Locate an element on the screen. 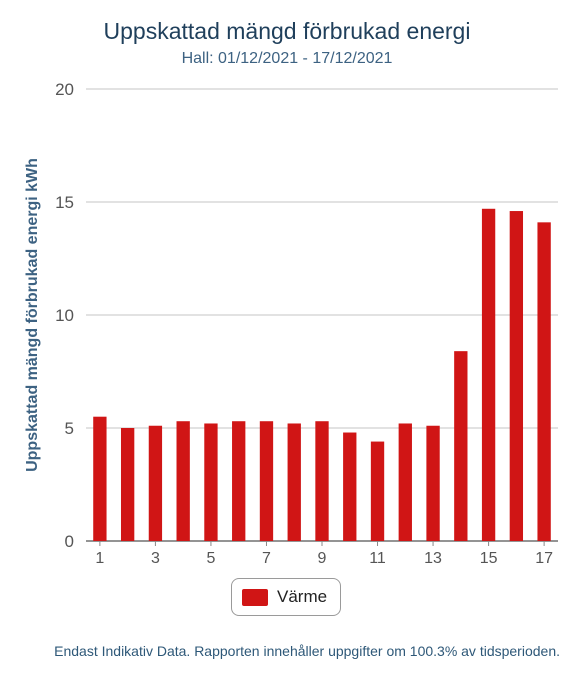 This screenshot has width=574, height=700. x-tick-label: 13 is located at coordinates (433, 558).